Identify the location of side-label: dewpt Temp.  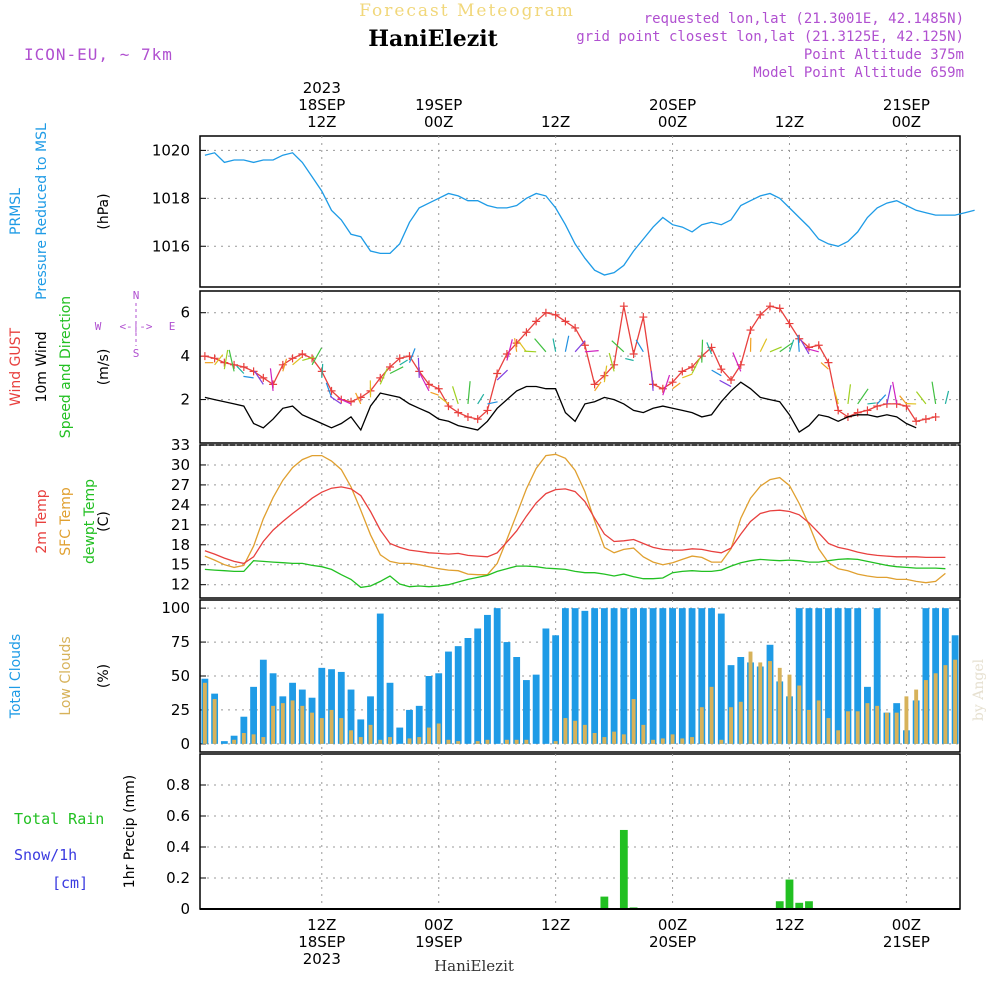
(90, 521).